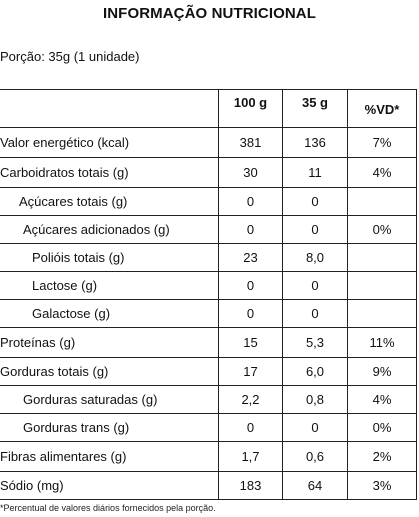  Describe the element at coordinates (250, 371) in the screenshot. I see `value-100g: 17` at that location.